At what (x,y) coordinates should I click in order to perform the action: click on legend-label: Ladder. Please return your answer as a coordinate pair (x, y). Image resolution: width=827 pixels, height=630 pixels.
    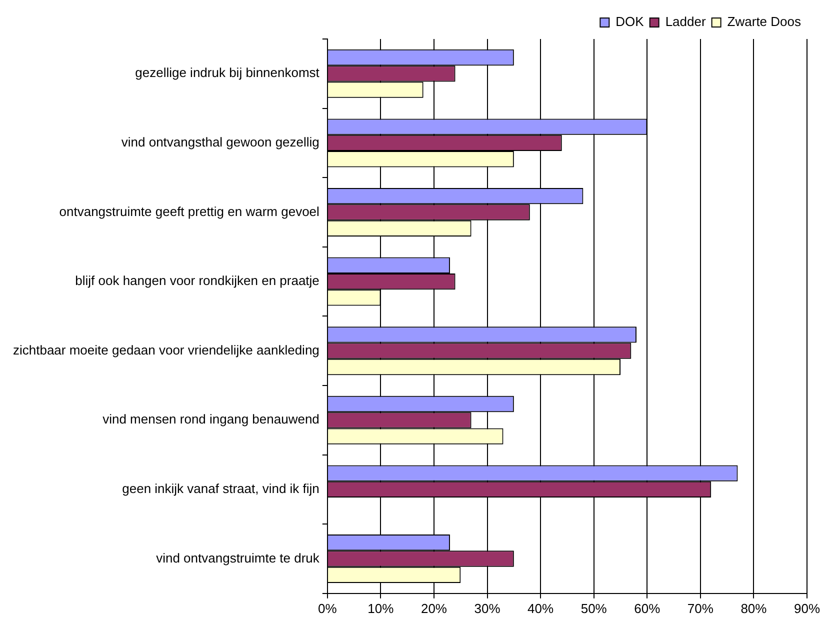
    Looking at the image, I should click on (685, 22).